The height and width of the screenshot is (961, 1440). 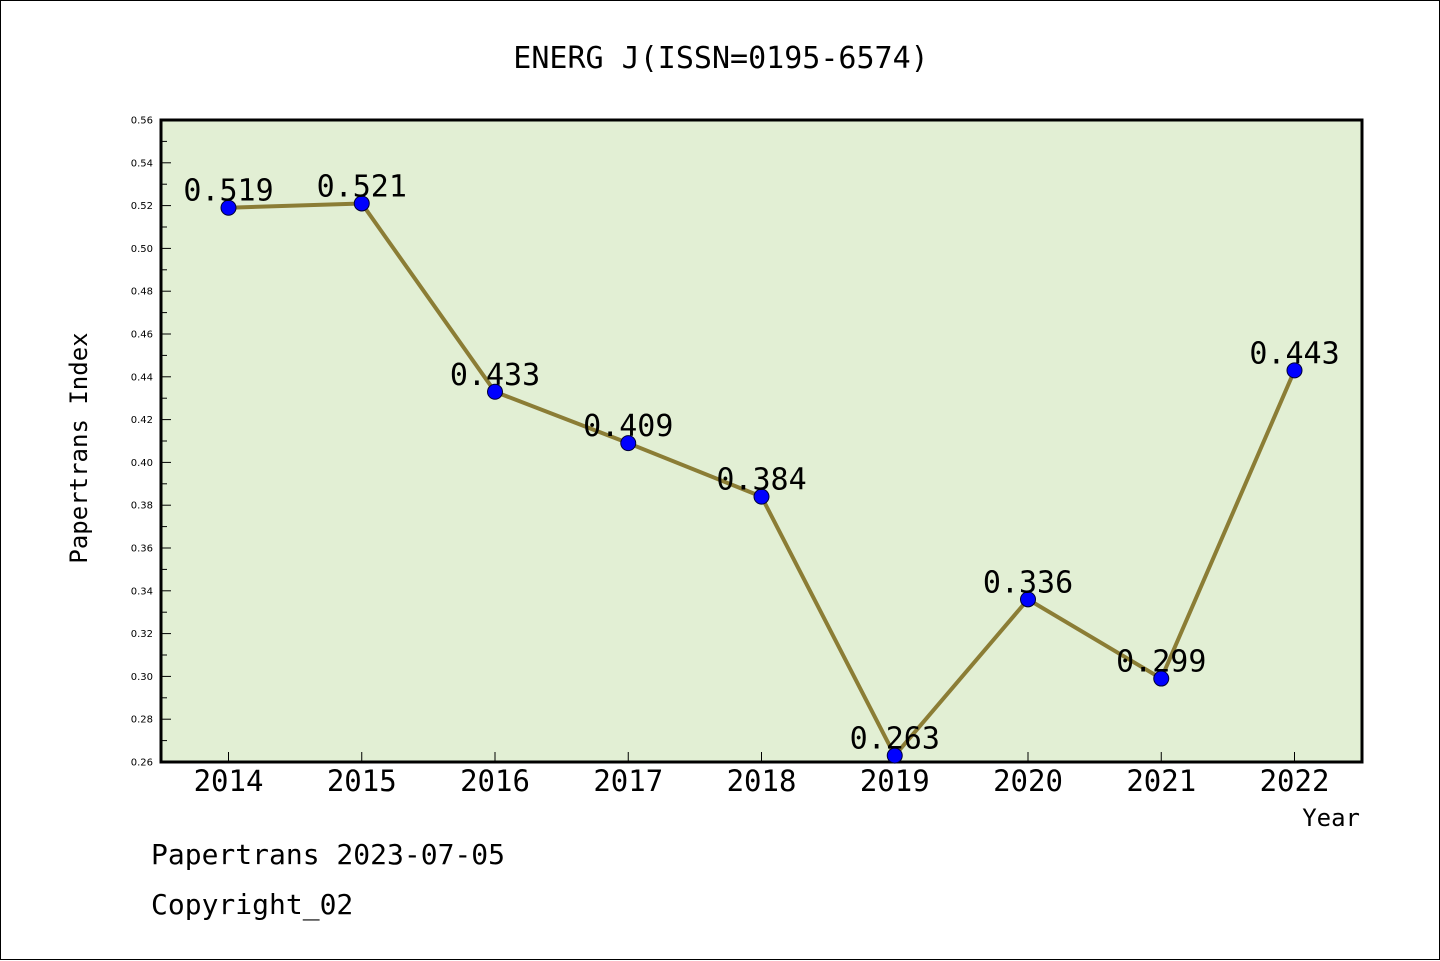 What do you see at coordinates (1161, 781) in the screenshot?
I see `x-tick-label: 2021` at bounding box center [1161, 781].